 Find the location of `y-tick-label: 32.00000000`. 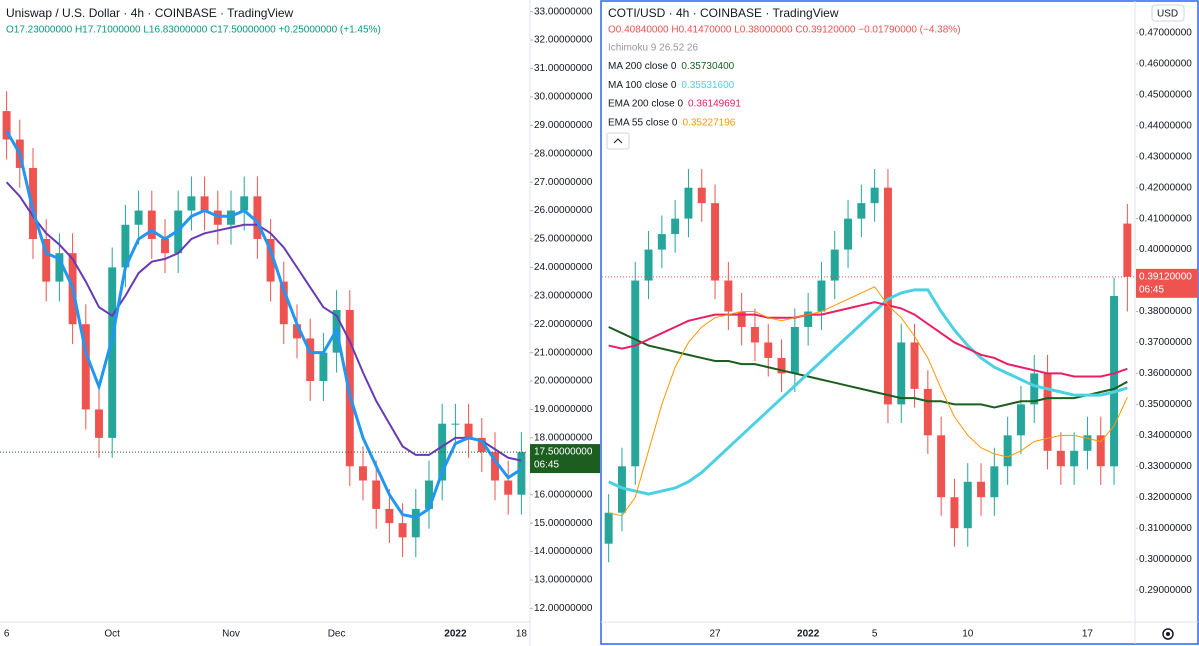

y-tick-label: 32.00000000 is located at coordinates (563, 40).